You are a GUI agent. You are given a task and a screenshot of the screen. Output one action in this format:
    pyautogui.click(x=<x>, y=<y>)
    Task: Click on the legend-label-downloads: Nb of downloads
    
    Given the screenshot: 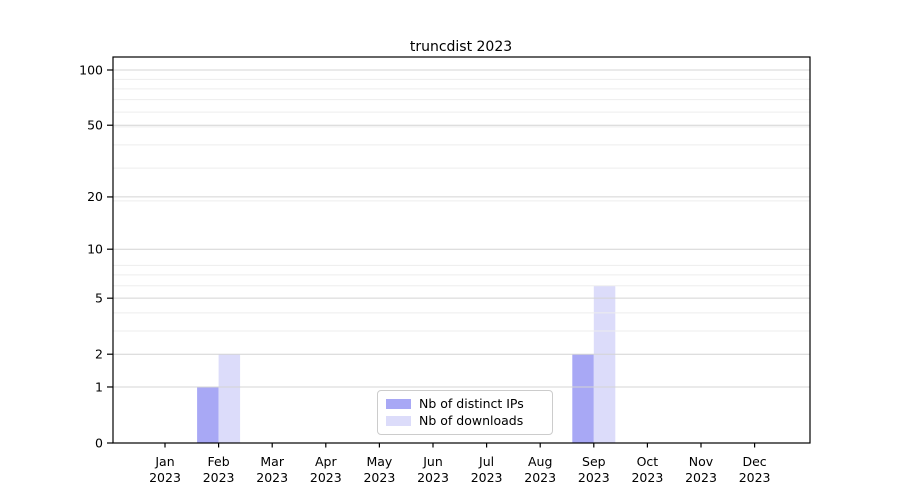 What is the action you would take?
    pyautogui.click(x=471, y=420)
    